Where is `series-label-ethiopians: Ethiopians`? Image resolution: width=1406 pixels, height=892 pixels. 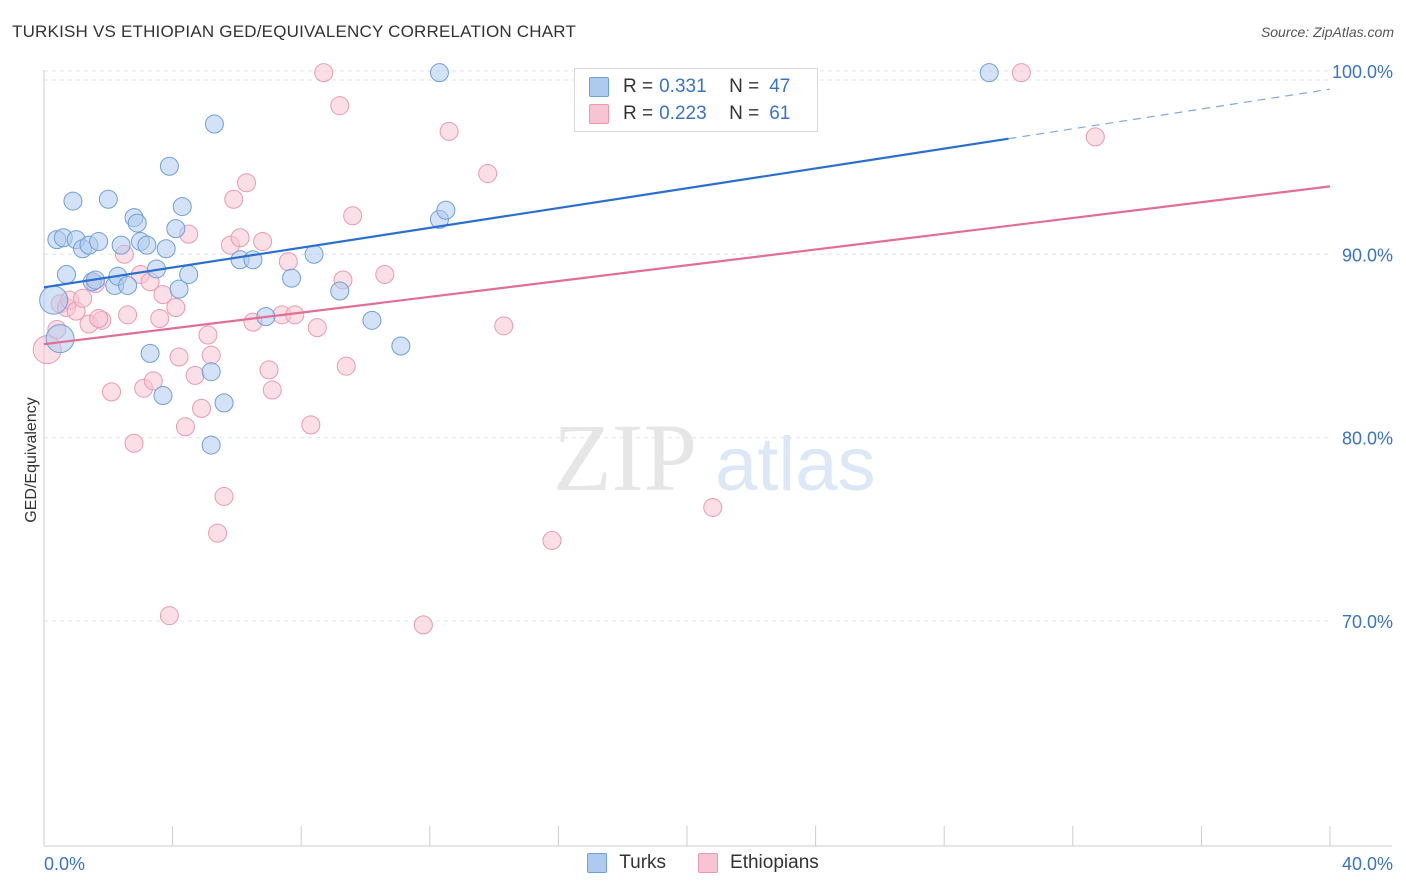 series-label-ethiopians: Ethiopians is located at coordinates (774, 862).